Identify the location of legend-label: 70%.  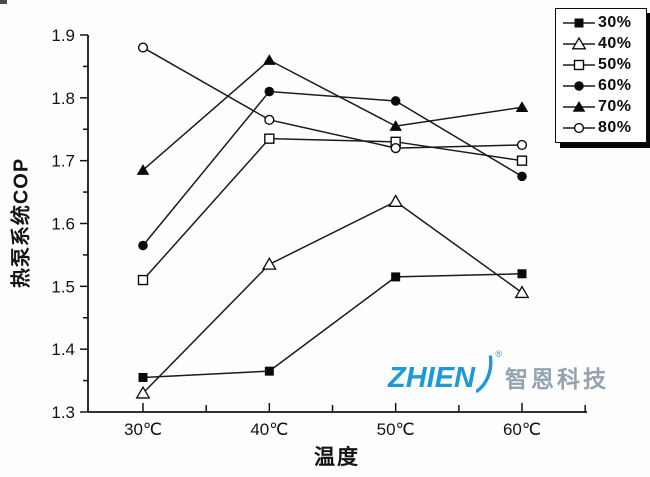
(615, 106).